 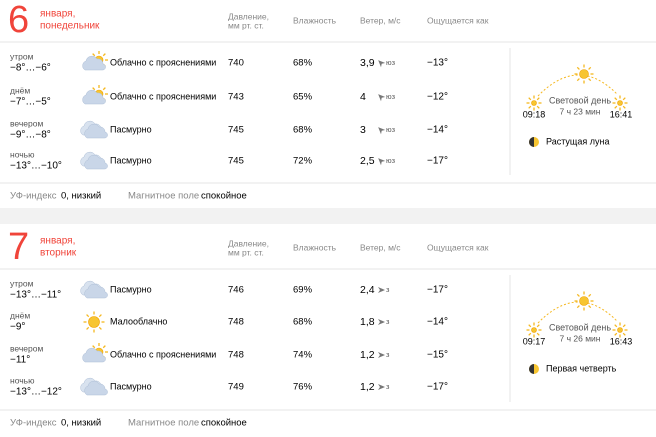 What do you see at coordinates (303, 290) in the screenshot?
I see `humidity: 69%` at bounding box center [303, 290].